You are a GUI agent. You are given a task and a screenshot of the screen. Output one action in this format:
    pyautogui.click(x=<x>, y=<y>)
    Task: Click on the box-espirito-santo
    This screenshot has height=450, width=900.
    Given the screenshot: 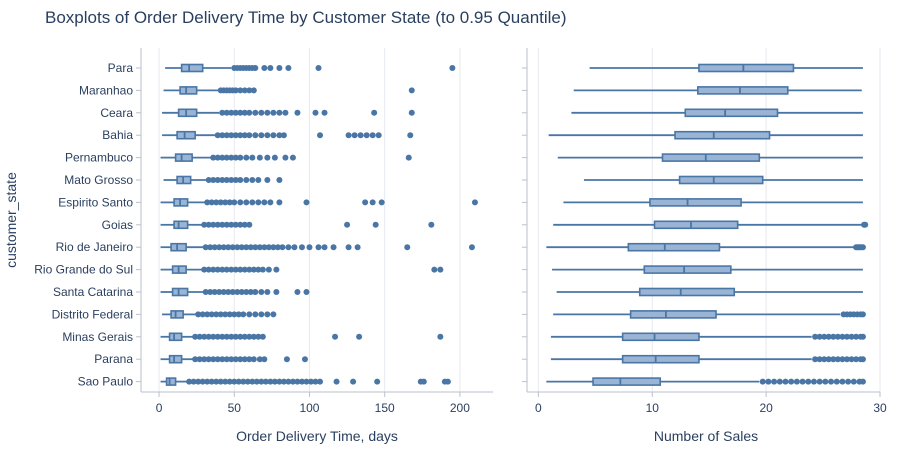 What is the action you would take?
    pyautogui.click(x=319, y=202)
    